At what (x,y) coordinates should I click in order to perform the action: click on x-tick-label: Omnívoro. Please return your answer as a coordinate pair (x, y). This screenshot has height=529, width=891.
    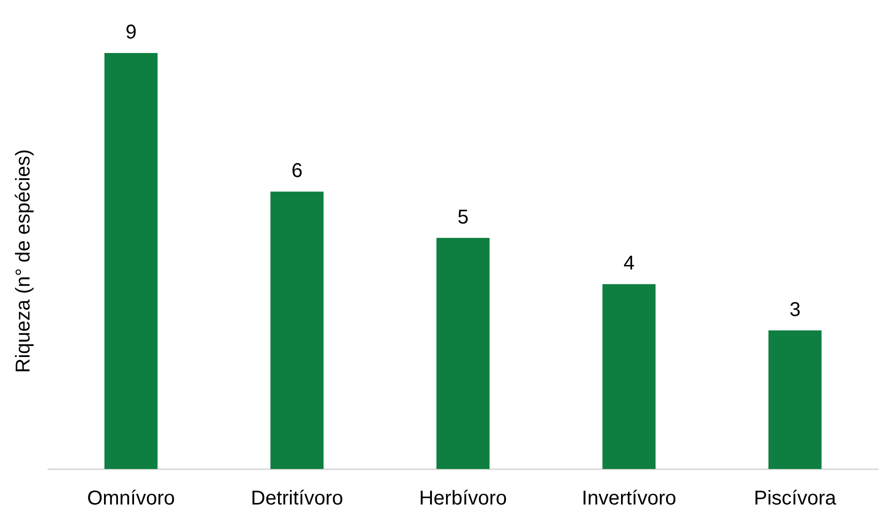
    Looking at the image, I should click on (131, 499).